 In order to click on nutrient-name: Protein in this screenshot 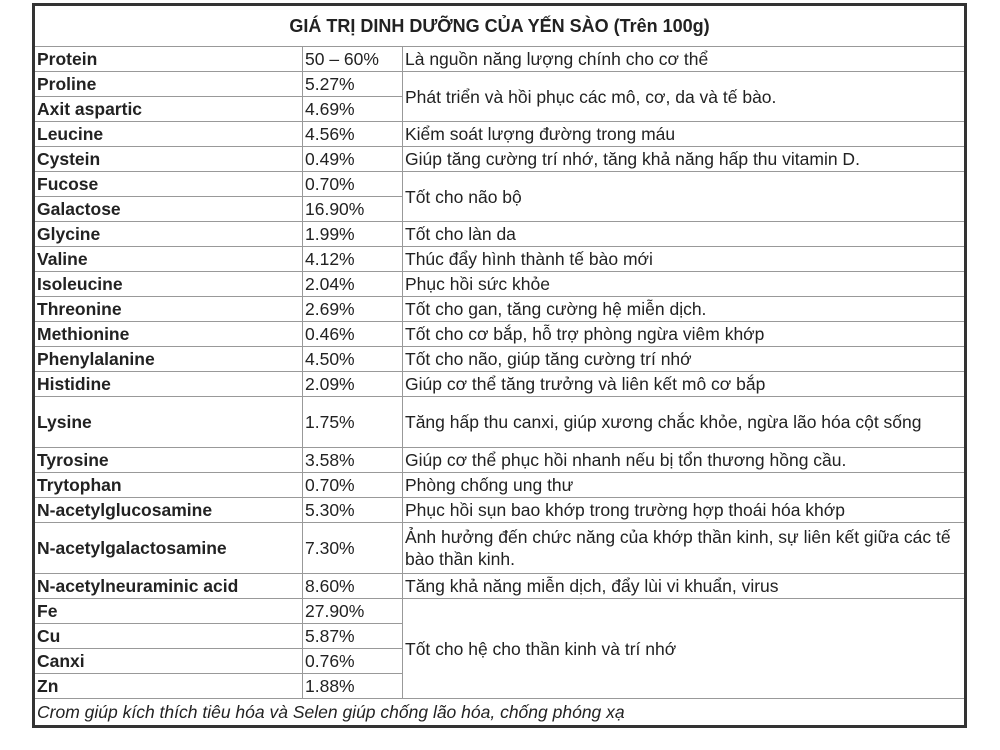, I will do `click(168, 59)`.